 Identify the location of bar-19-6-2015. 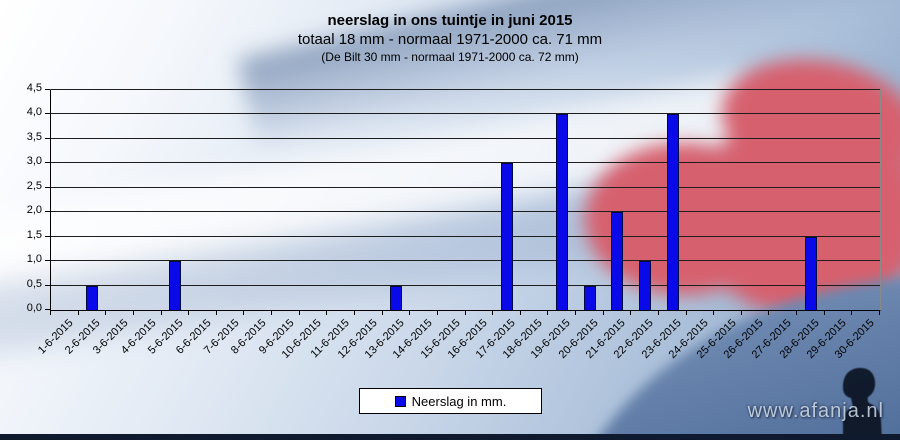
(562, 212).